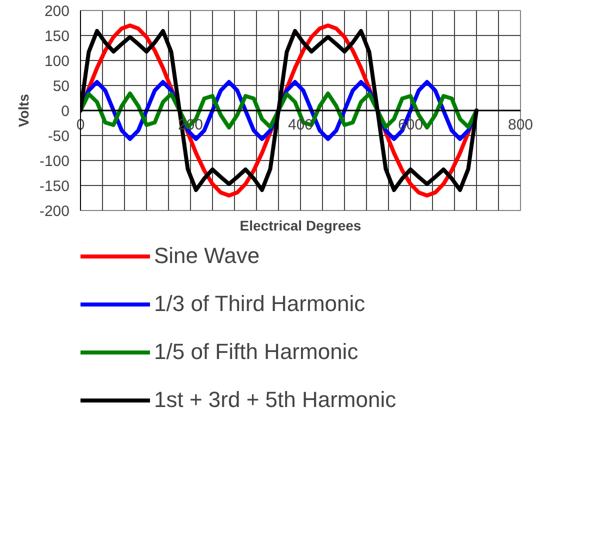 The height and width of the screenshot is (555, 590). Describe the element at coordinates (59, 136) in the screenshot. I see `y-tick-label: -50` at that location.